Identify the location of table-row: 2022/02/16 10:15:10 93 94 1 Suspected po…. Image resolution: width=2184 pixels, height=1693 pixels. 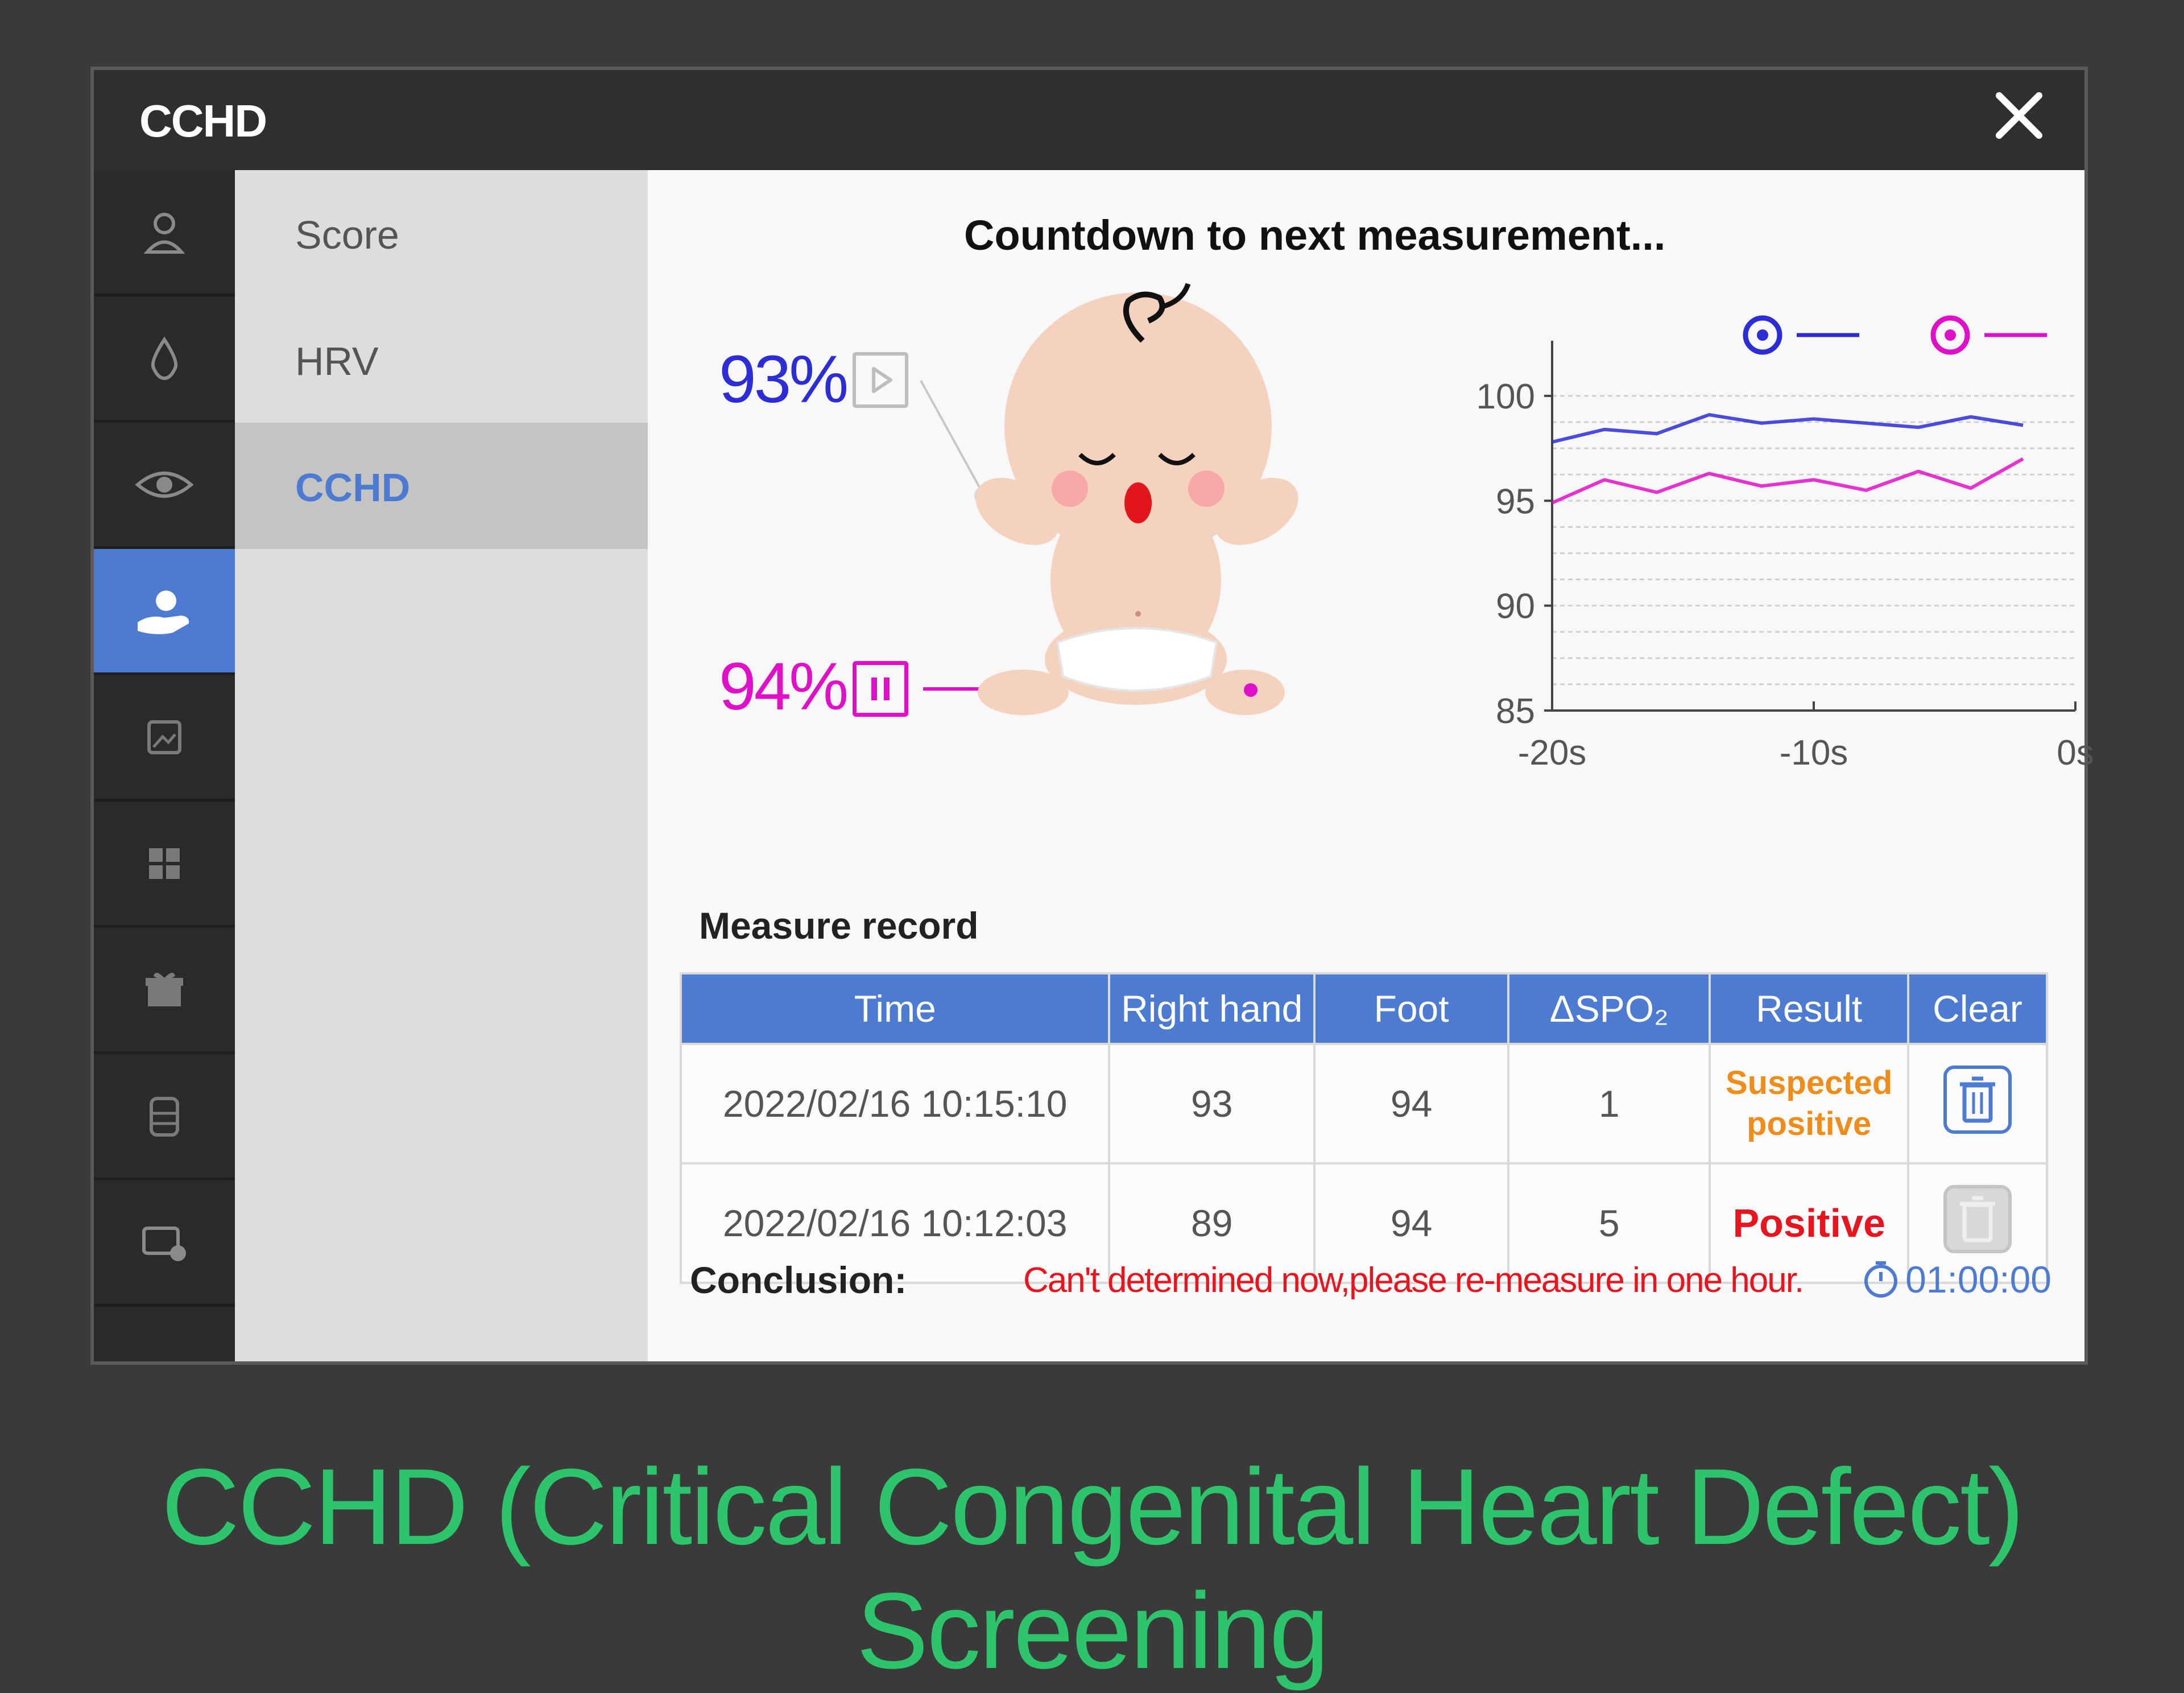
(1363, 1104).